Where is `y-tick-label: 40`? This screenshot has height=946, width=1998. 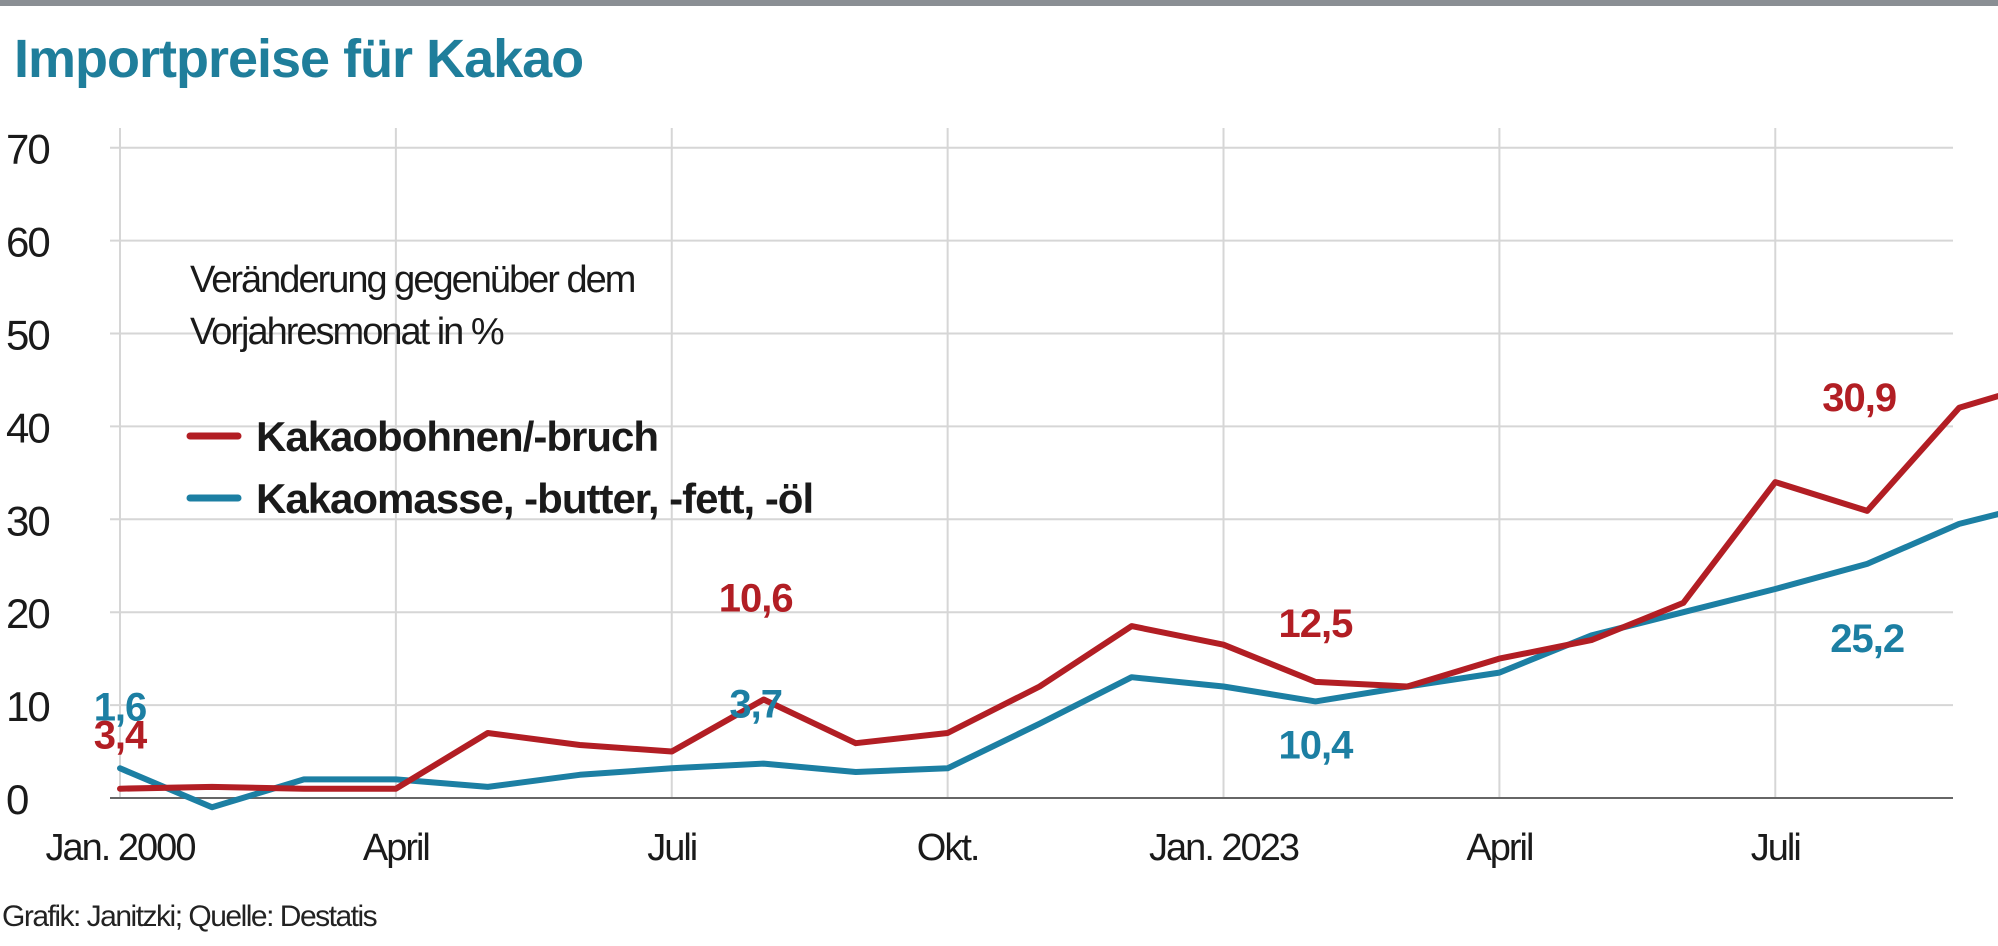
y-tick-label: 40 is located at coordinates (27, 427).